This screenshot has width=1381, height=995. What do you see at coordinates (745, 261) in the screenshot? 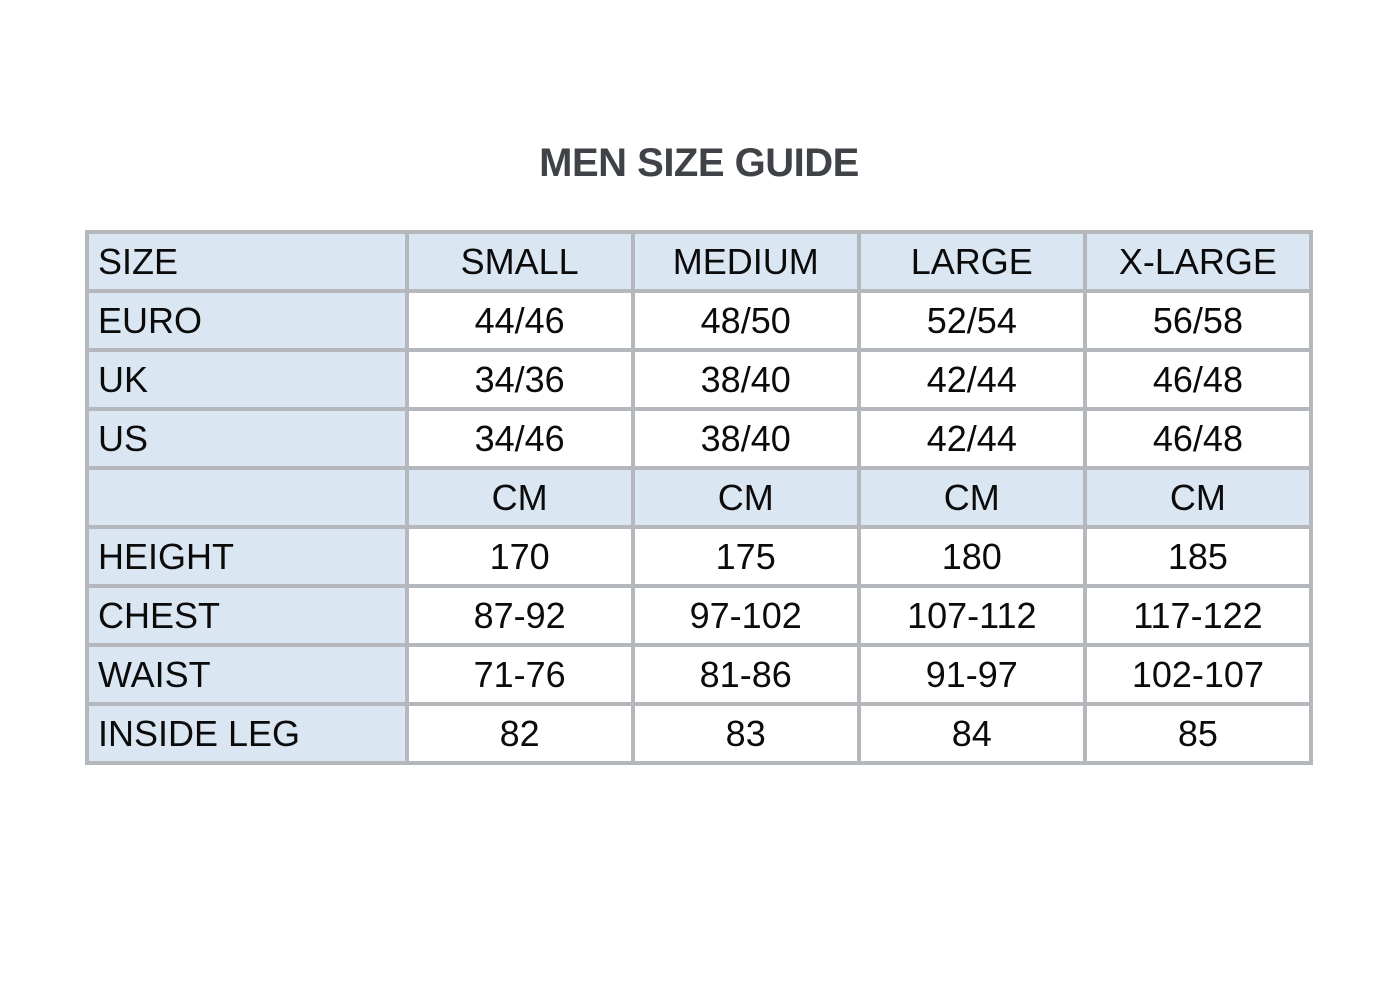
I see `column-header-medium: MEDIUM` at bounding box center [745, 261].